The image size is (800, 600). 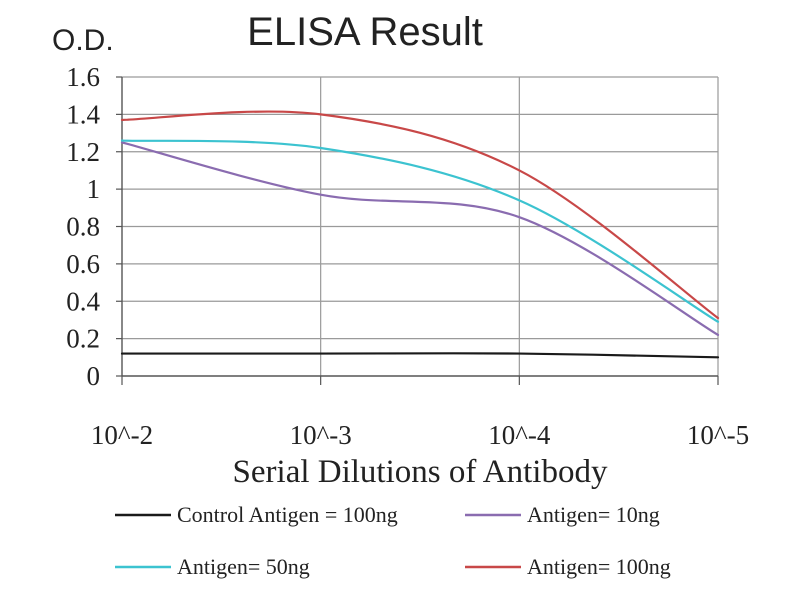 I want to click on x-axis-title: Serial Dilutions of Antibody, so click(x=420, y=472).